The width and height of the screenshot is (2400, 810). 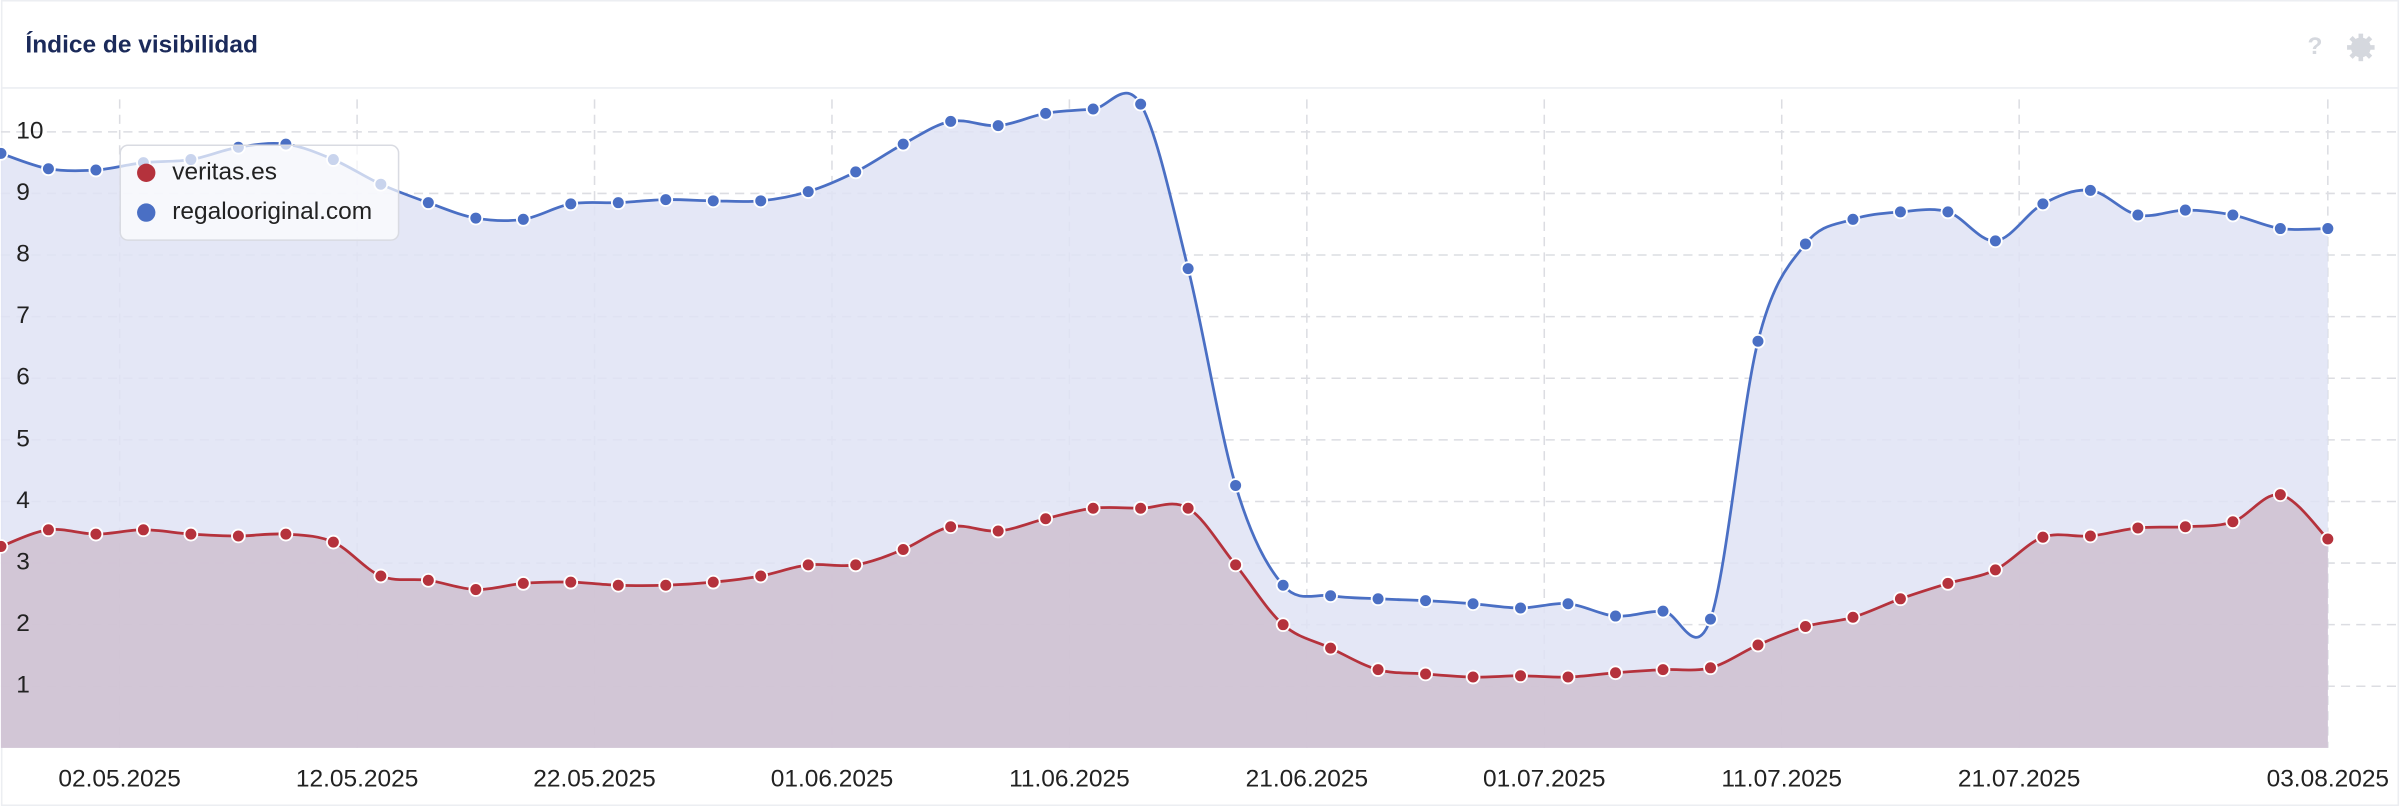 I want to click on y-tick-label: 4, so click(x=23, y=500).